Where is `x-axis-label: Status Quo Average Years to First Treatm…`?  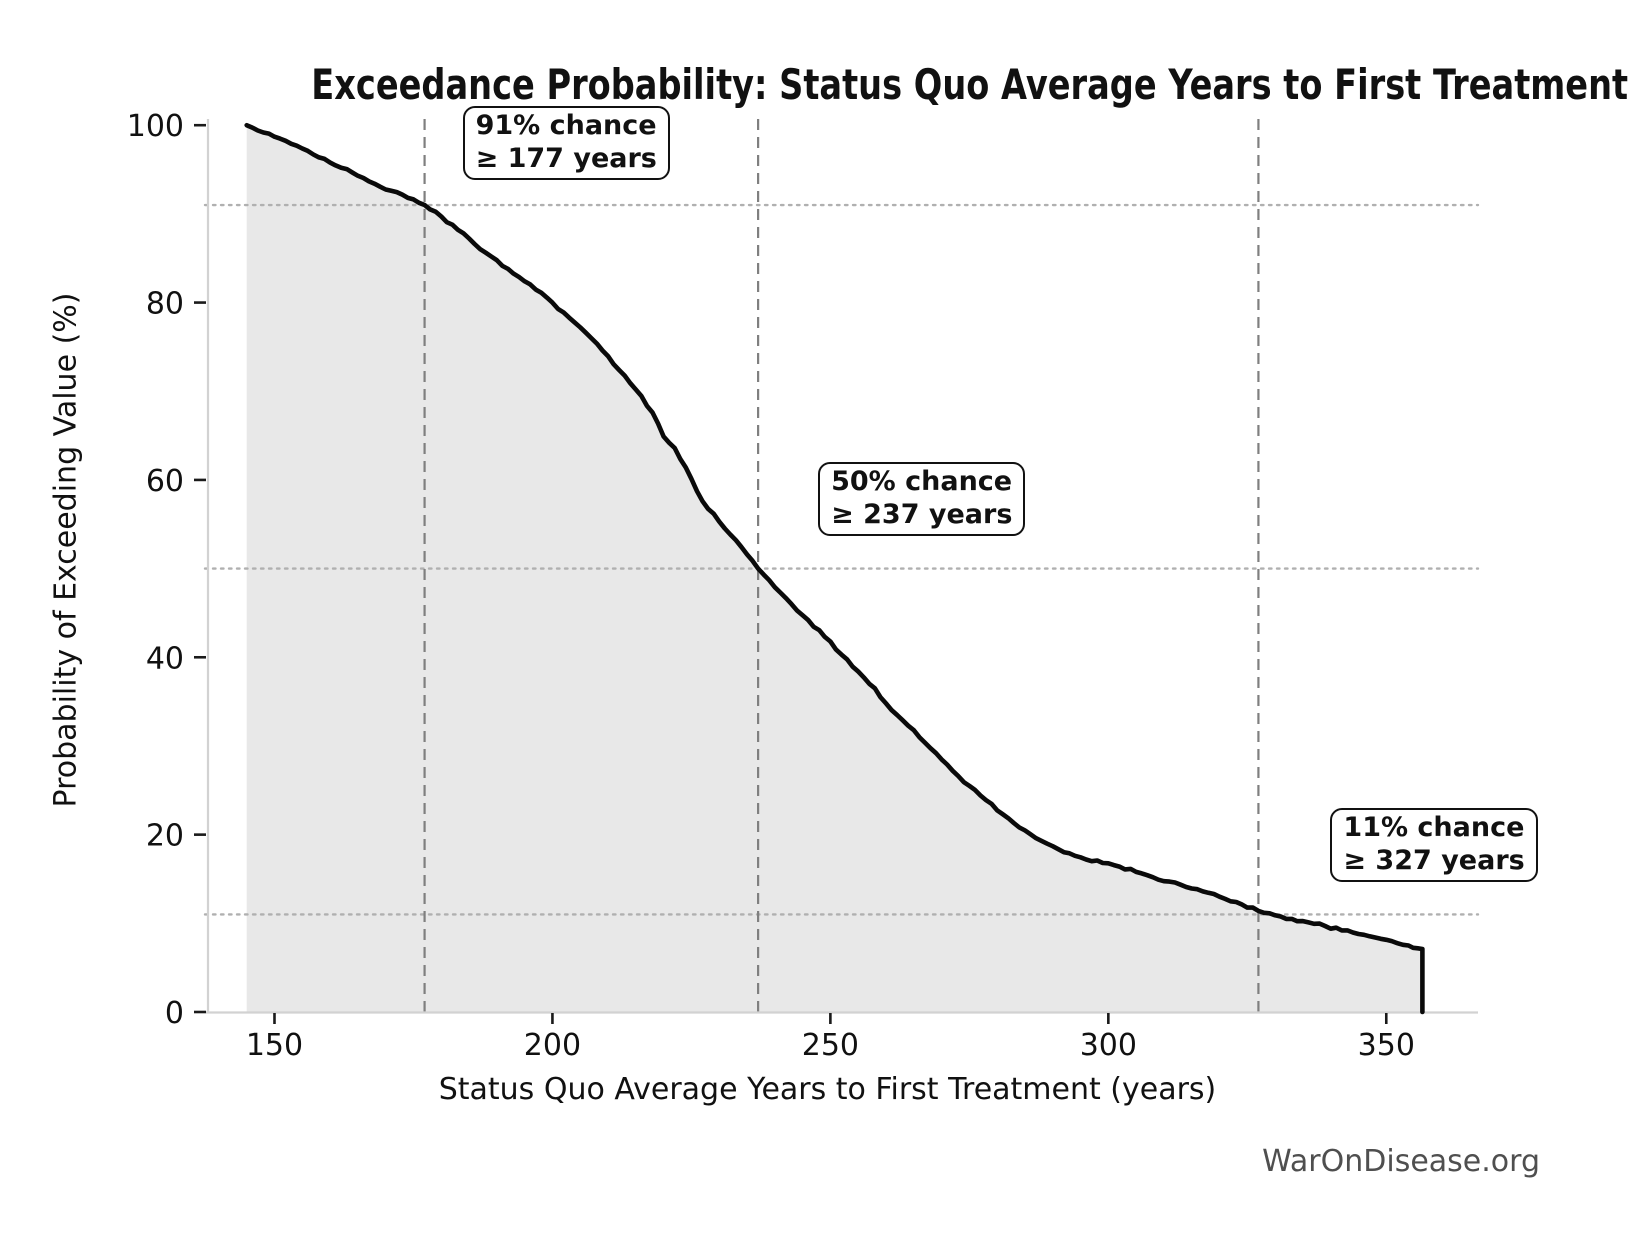 x-axis-label: Status Quo Average Years to First Treatm… is located at coordinates (827, 1089).